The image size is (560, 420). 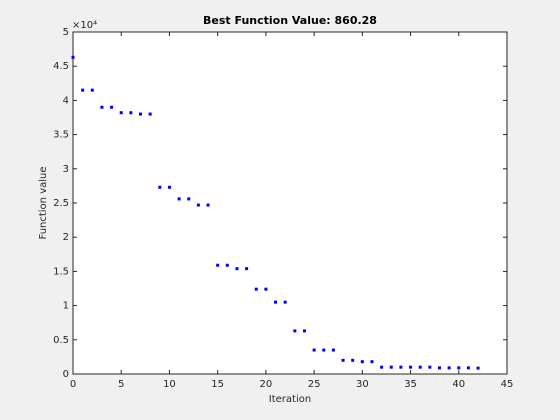 I want to click on chart-title: Best Function Value: 860.28, so click(x=290, y=20).